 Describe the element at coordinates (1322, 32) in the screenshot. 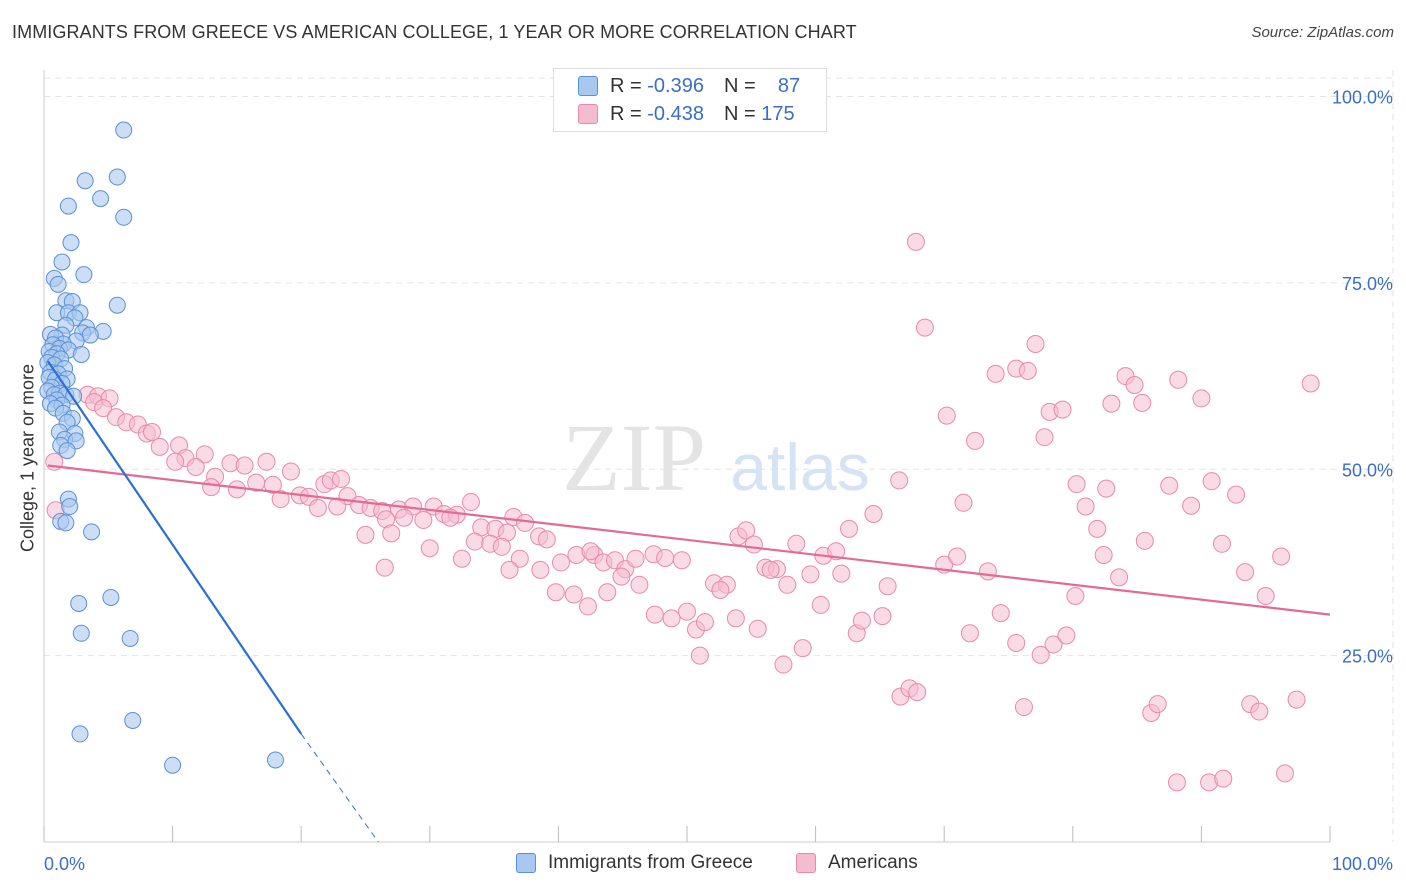

I see `source-label: Source: ZipAtlas.com` at that location.